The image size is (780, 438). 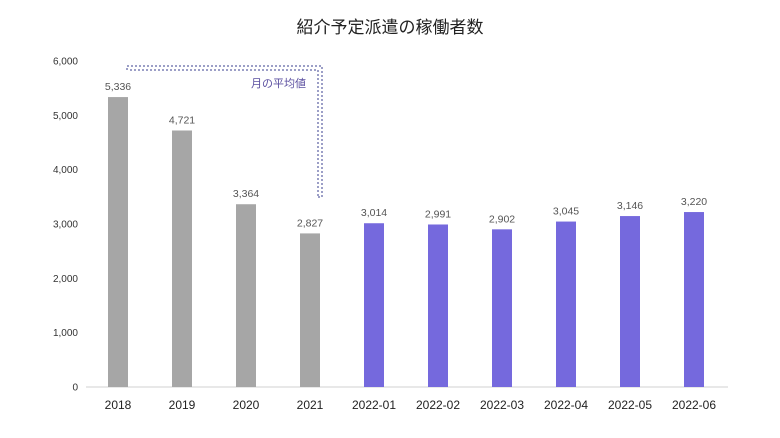 I want to click on bar-2018, so click(x=118, y=242).